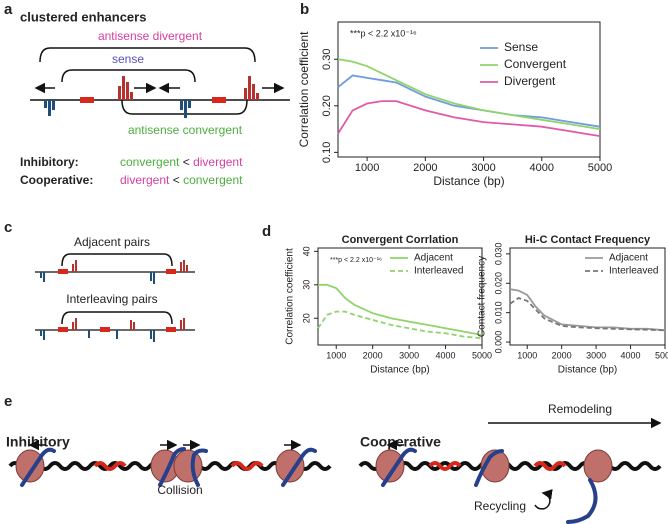 The image size is (668, 524). Describe the element at coordinates (400, 442) in the screenshot. I see `scheme-title: Cooperative` at that location.